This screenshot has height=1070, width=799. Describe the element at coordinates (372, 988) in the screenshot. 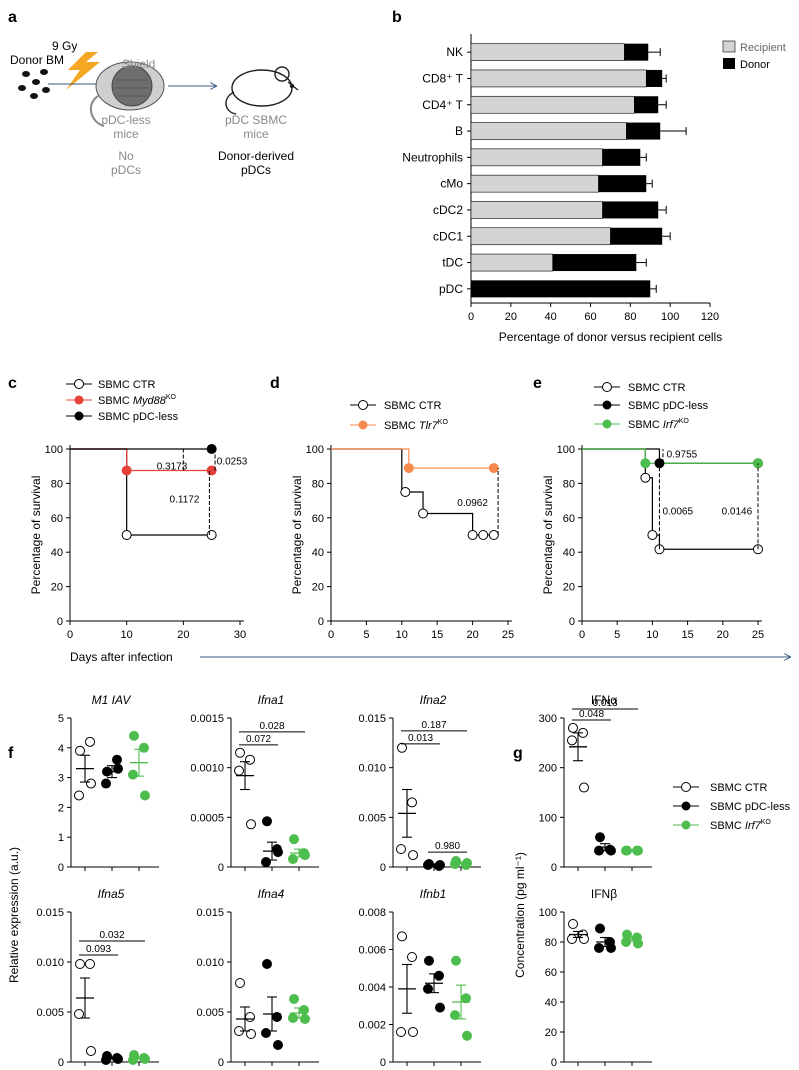

I see `f6-y-tick-label: 0.004` at that location.